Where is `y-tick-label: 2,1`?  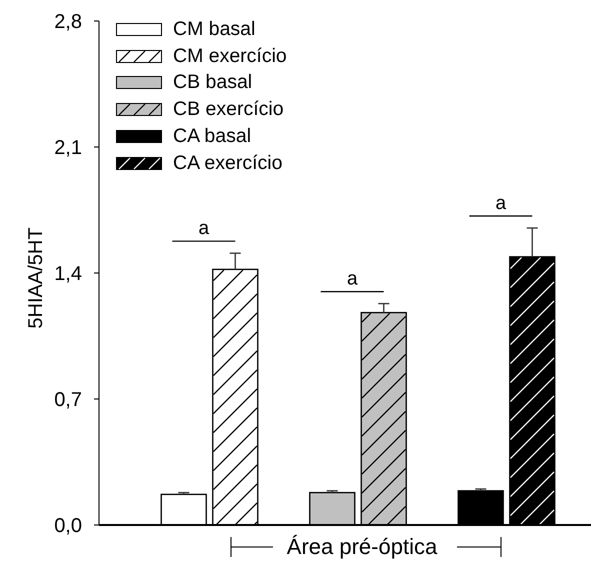
y-tick-label: 2,1 is located at coordinates (68, 148).